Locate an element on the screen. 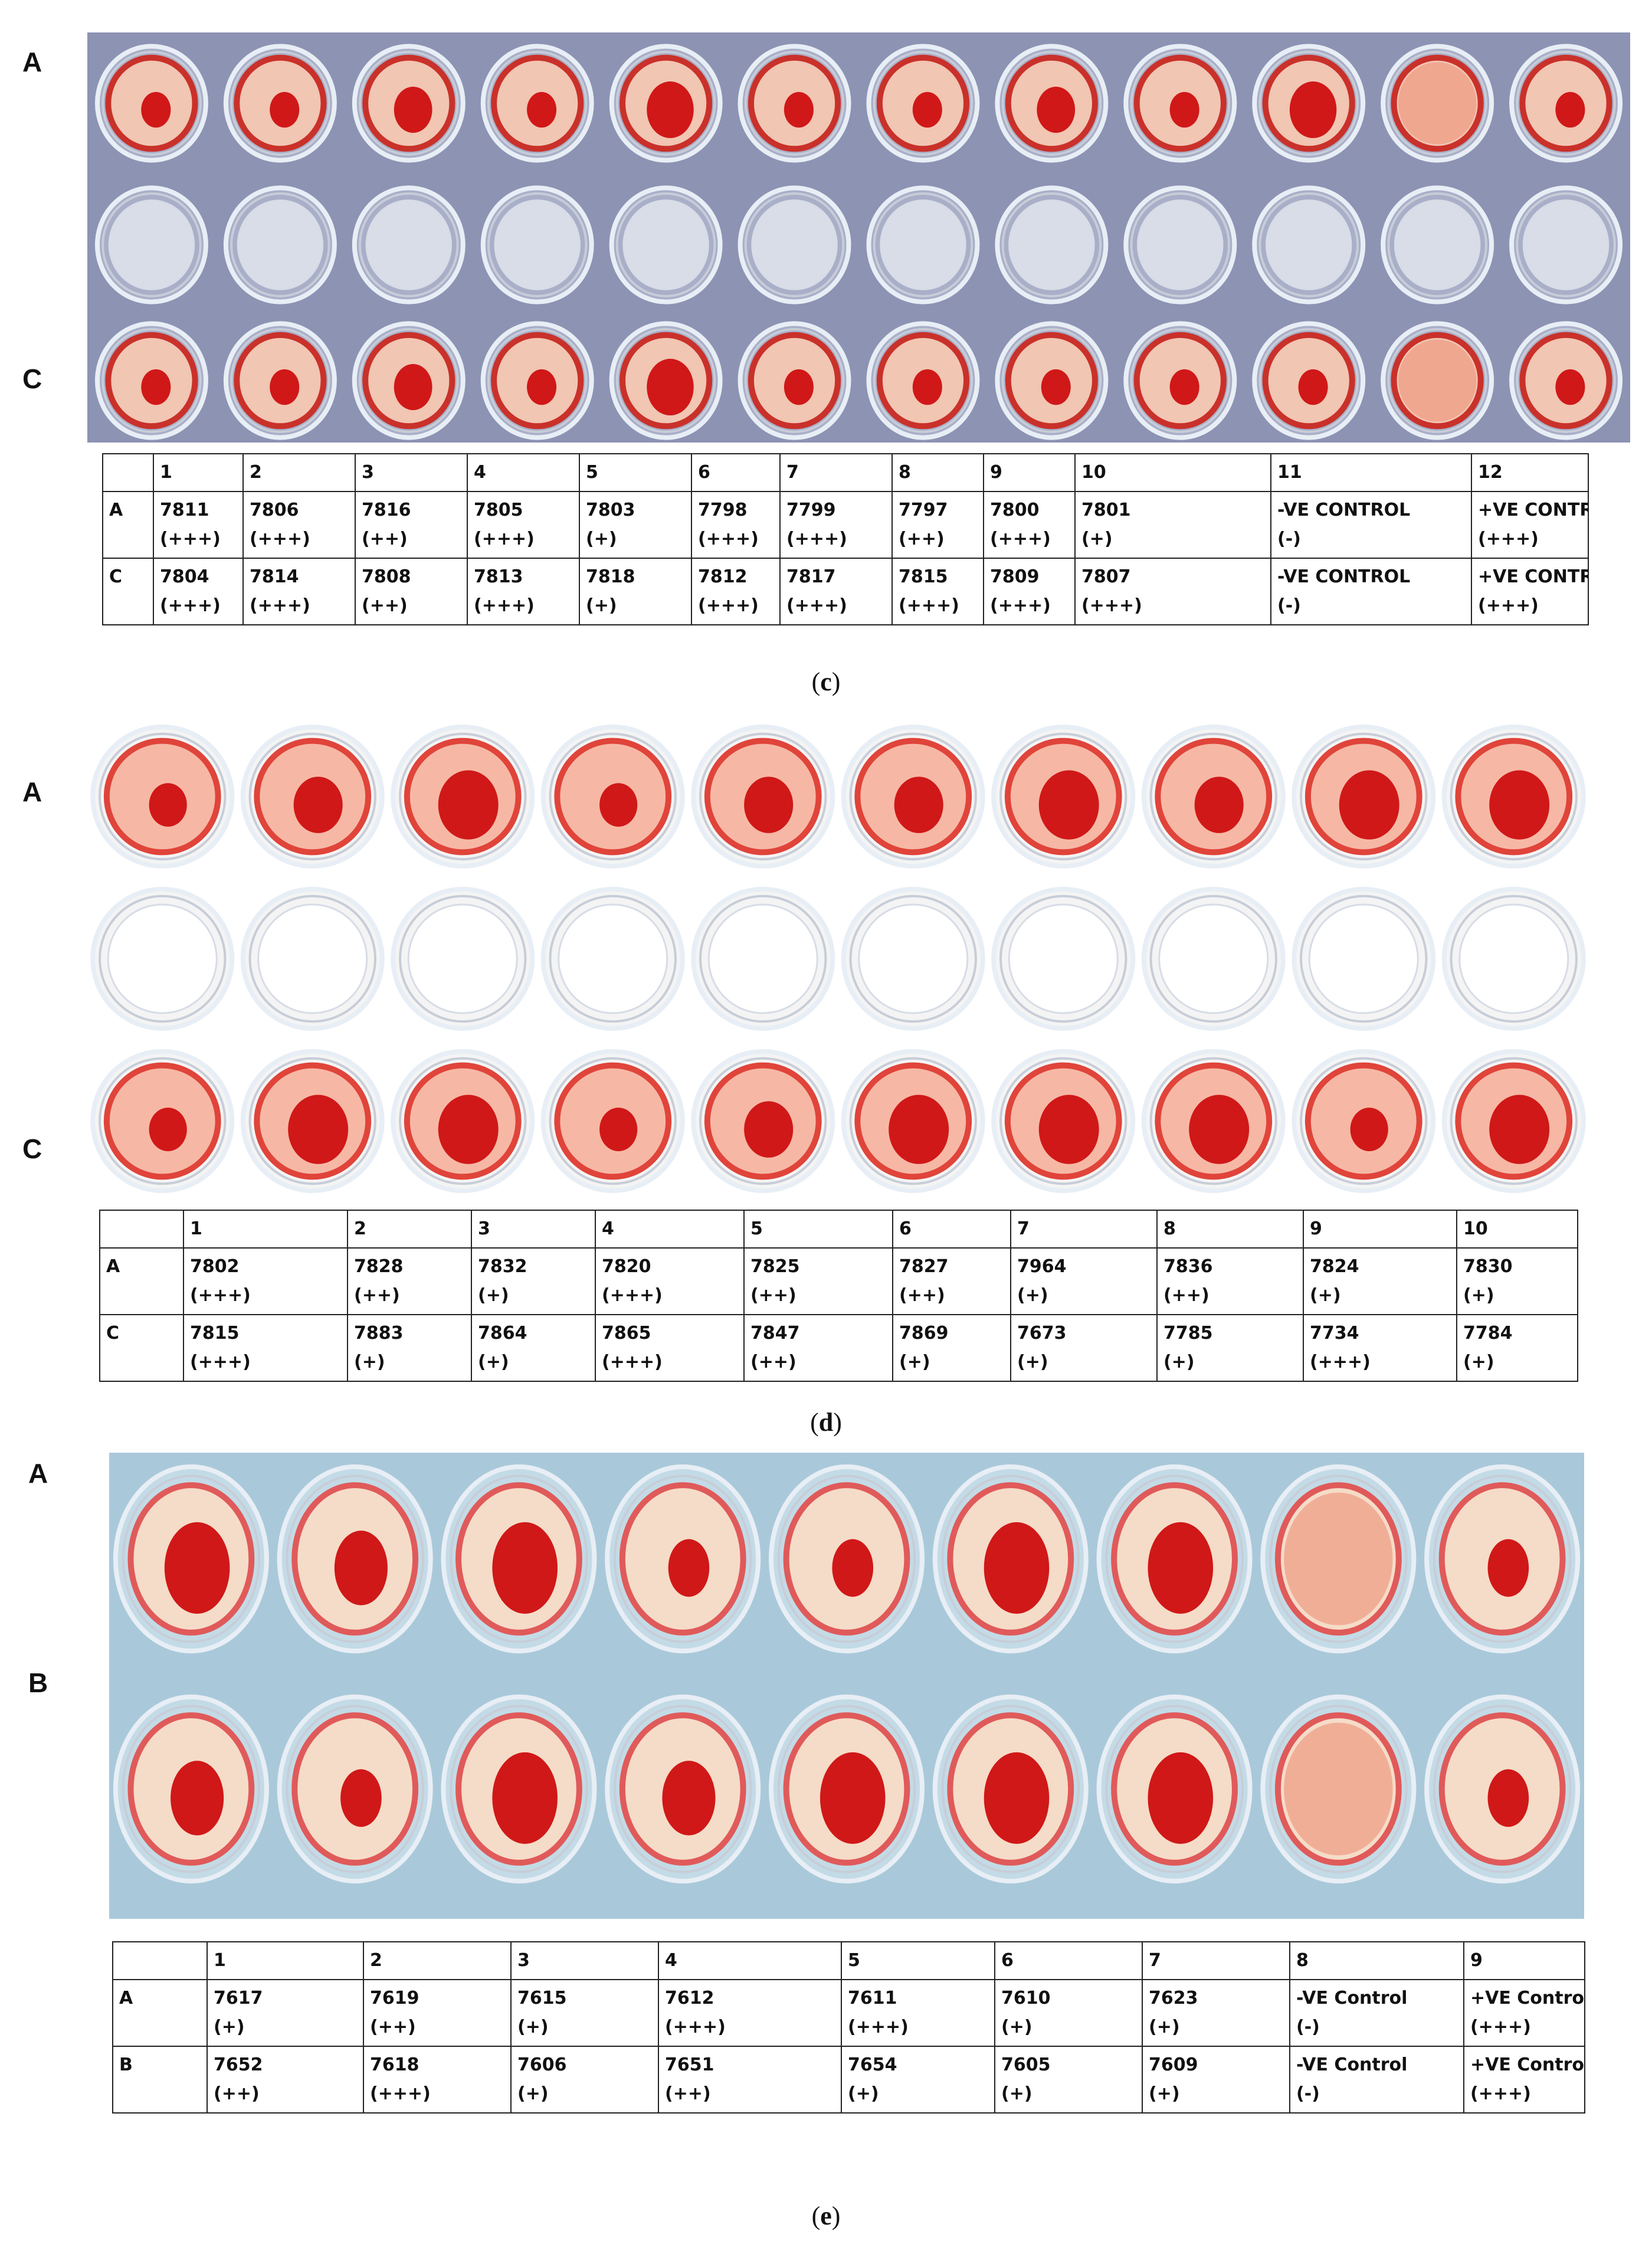 The image size is (1652, 2251). row-header: B is located at coordinates (160, 2079).